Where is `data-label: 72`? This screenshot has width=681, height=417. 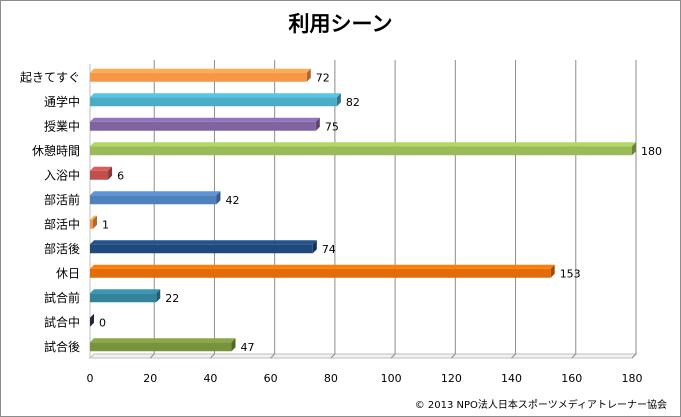
data-label: 72 is located at coordinates (323, 77).